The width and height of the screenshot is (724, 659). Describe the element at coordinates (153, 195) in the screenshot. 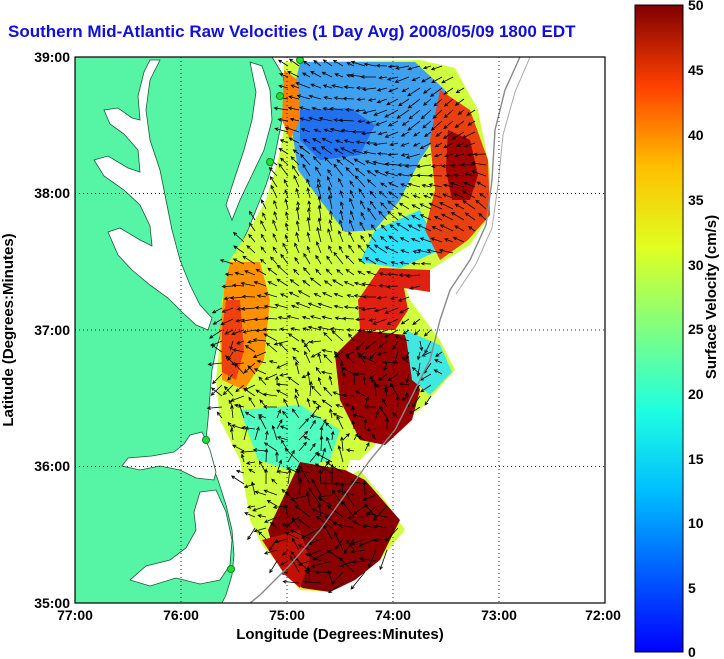

I see `chesapeake-bay` at that location.